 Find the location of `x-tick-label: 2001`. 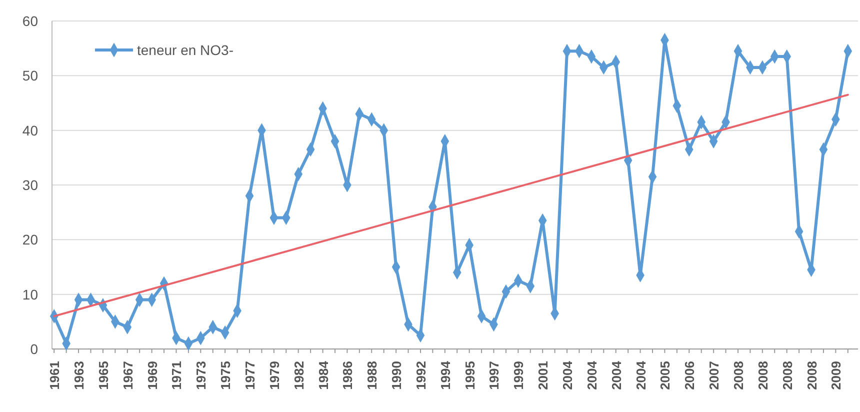

x-tick-label: 2001 is located at coordinates (543, 375).